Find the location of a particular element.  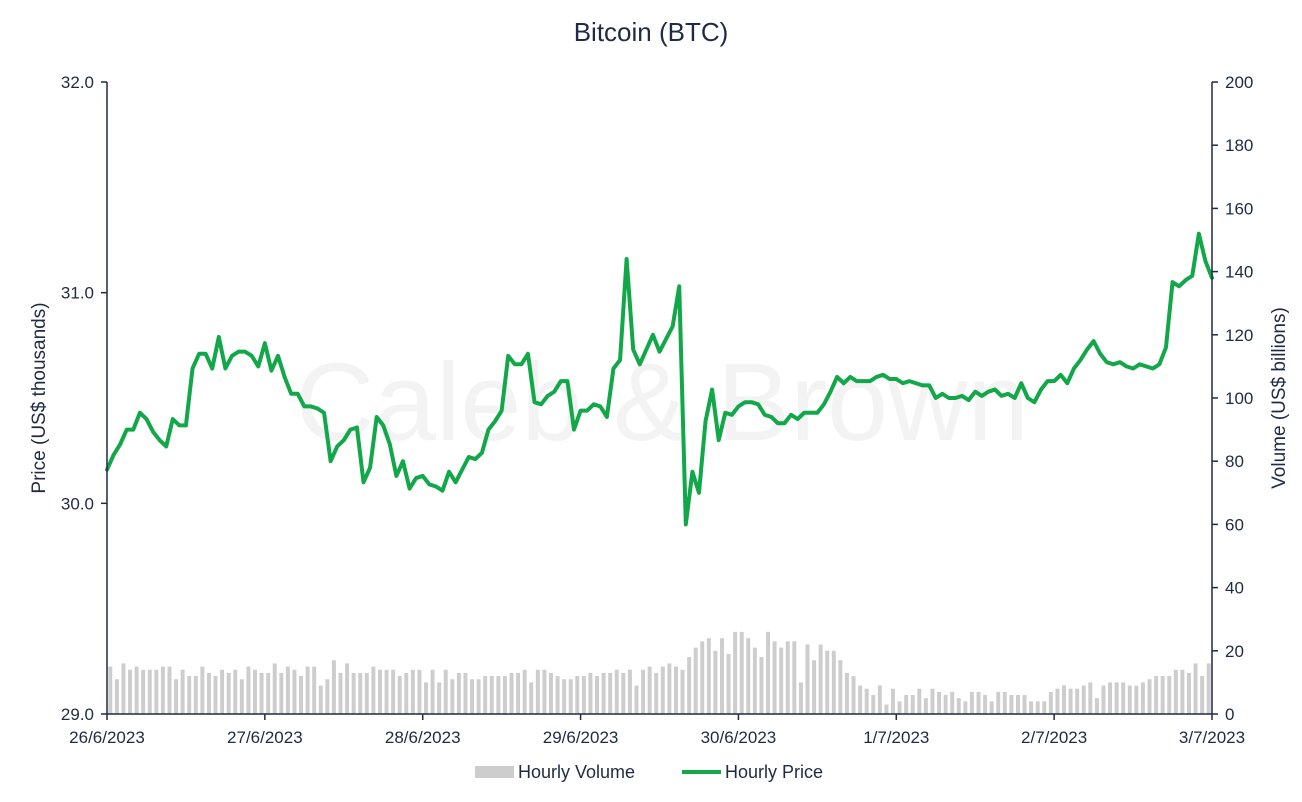

x-tick-label: 26/6/2023 is located at coordinates (107, 737).